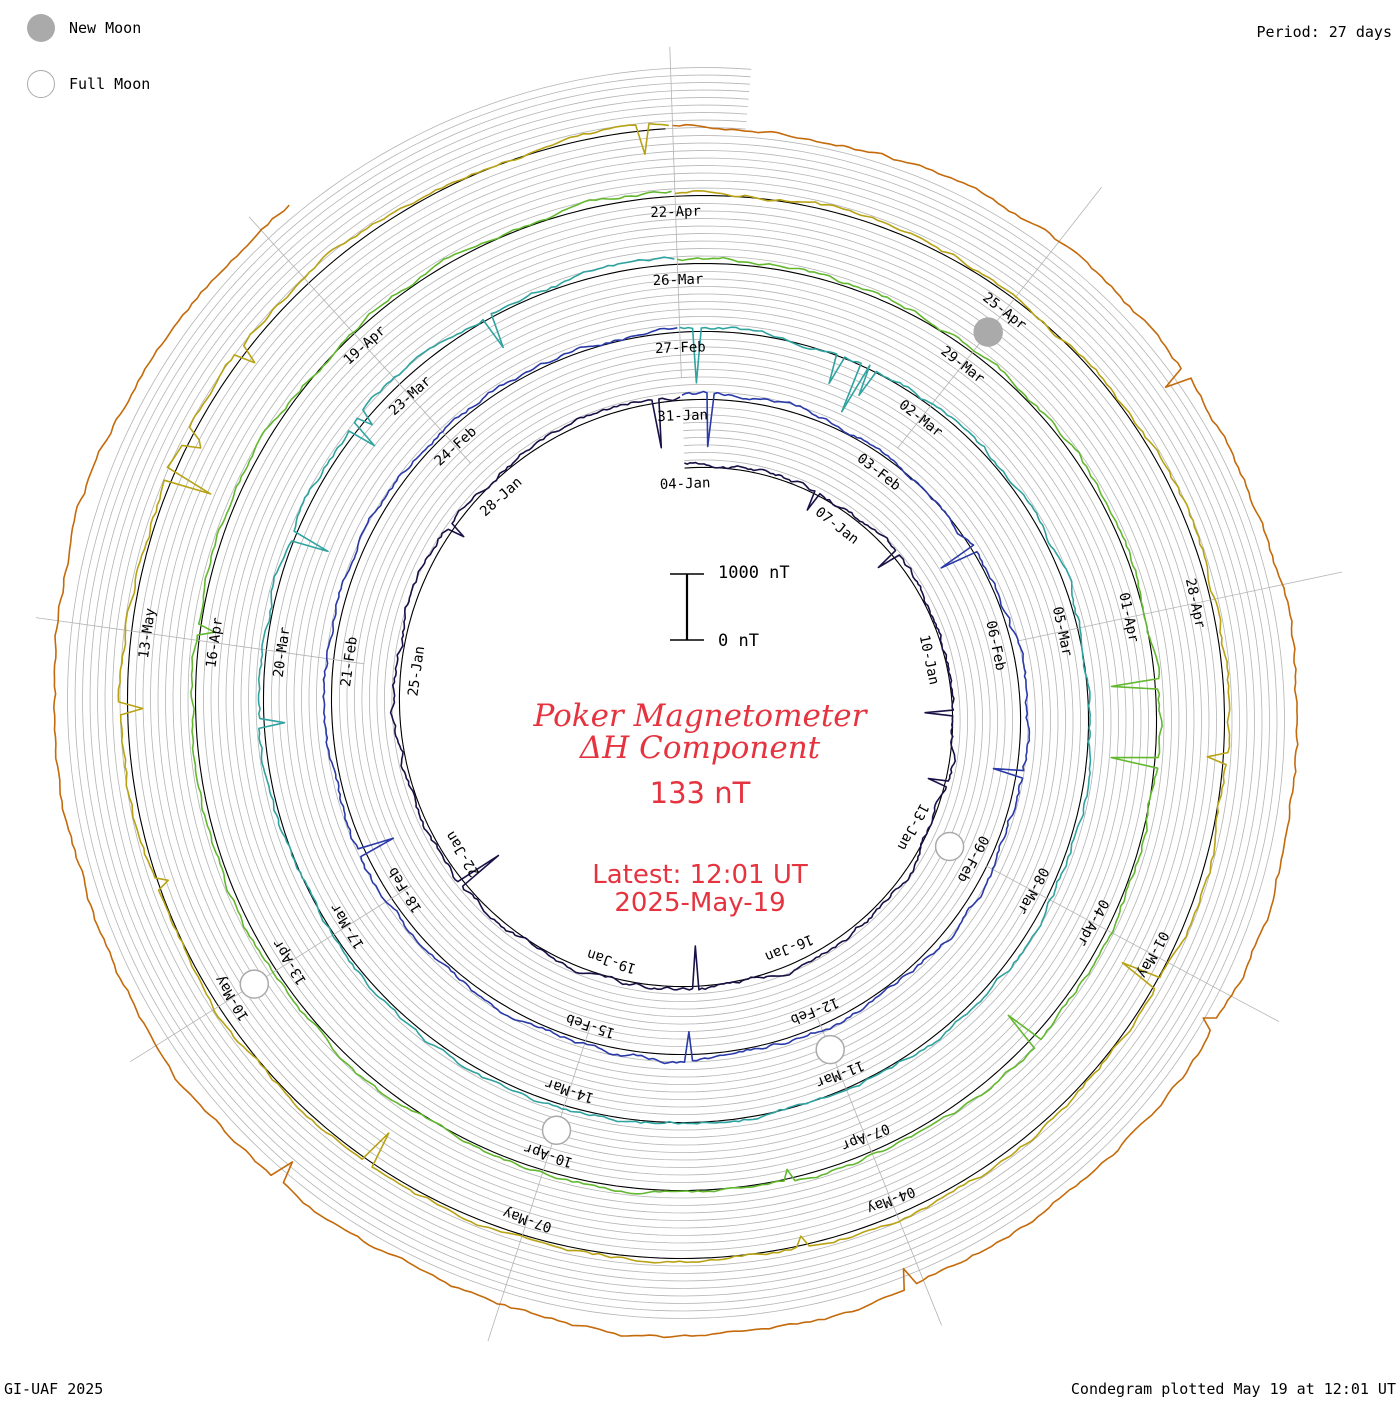  What do you see at coordinates (738, 641) in the screenshot?
I see `scale-bottom-label: 0 nT` at bounding box center [738, 641].